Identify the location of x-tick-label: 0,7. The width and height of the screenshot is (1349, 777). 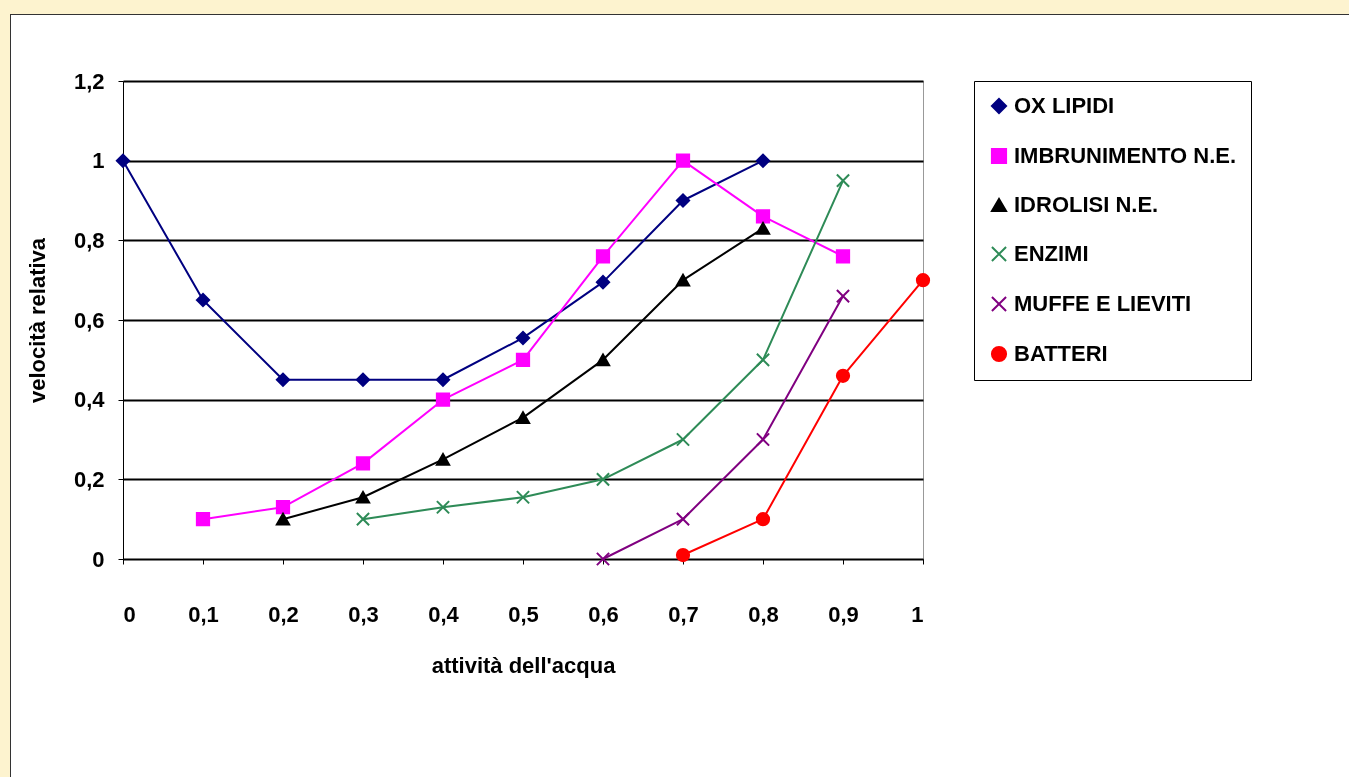
(683, 614).